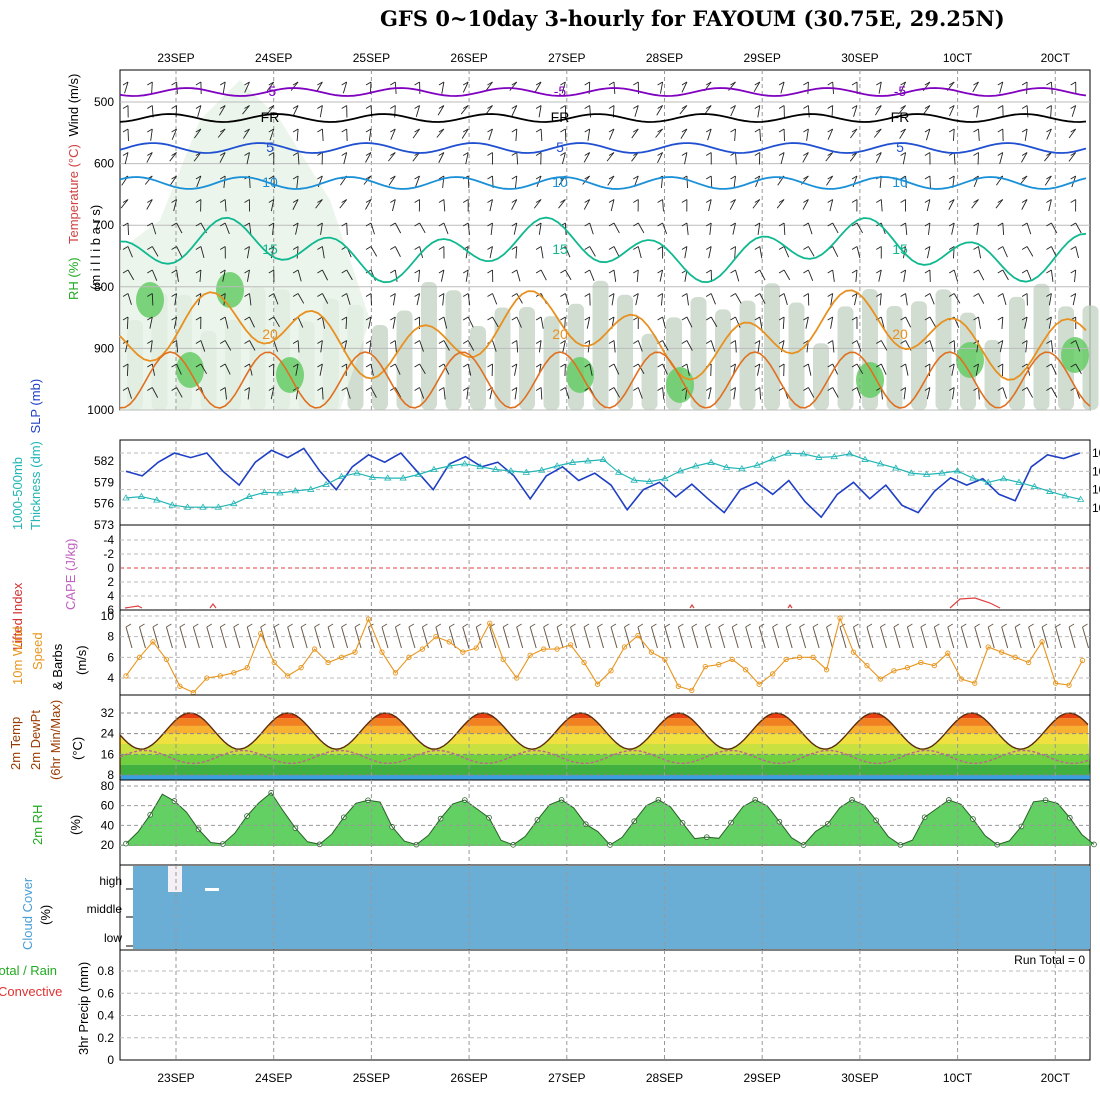 This screenshot has width=1100, height=1100. Describe the element at coordinates (845, 358) in the screenshot. I see `rh-shade` at that location.